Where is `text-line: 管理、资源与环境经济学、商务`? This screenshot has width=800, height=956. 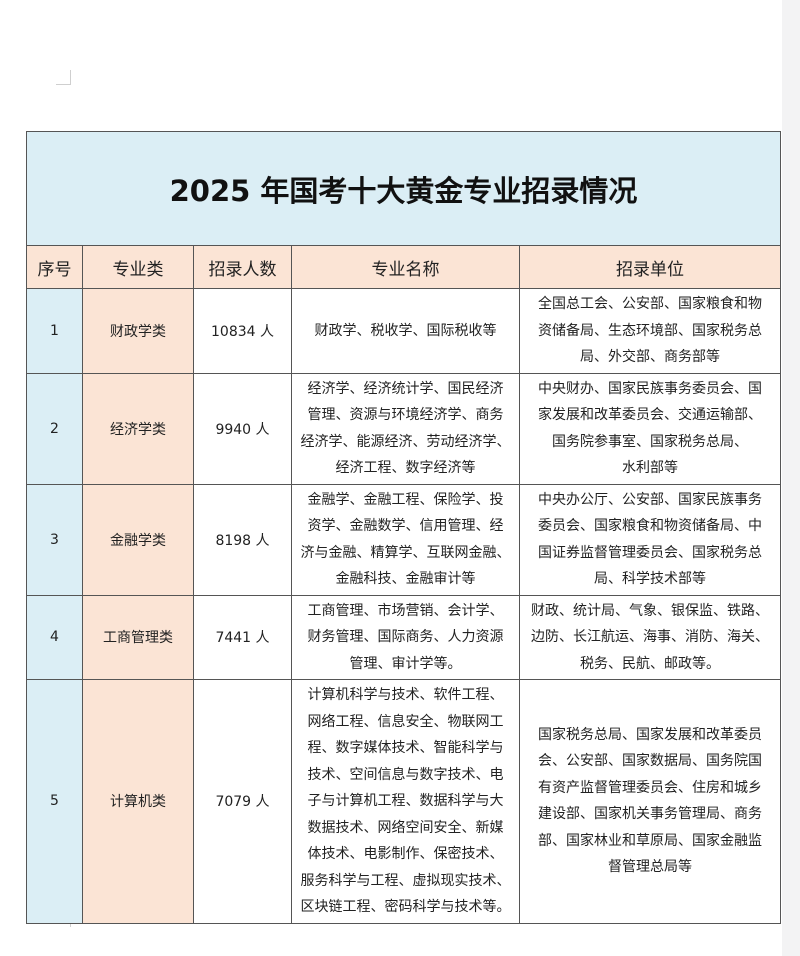
text-line: 管理、资源与环境经济学、商务 is located at coordinates (405, 415).